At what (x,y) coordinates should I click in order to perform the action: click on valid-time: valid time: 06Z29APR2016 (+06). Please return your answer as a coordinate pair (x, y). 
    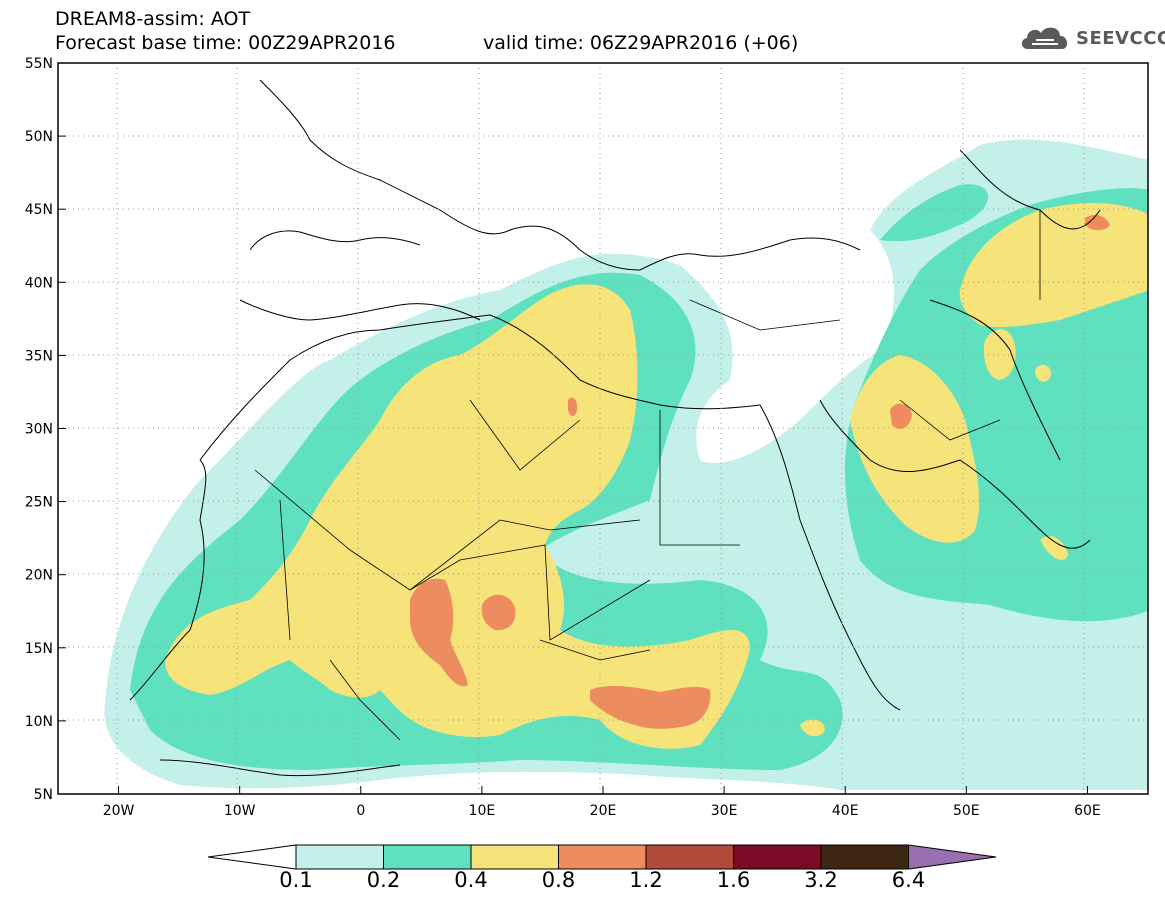
    Looking at the image, I should click on (641, 43).